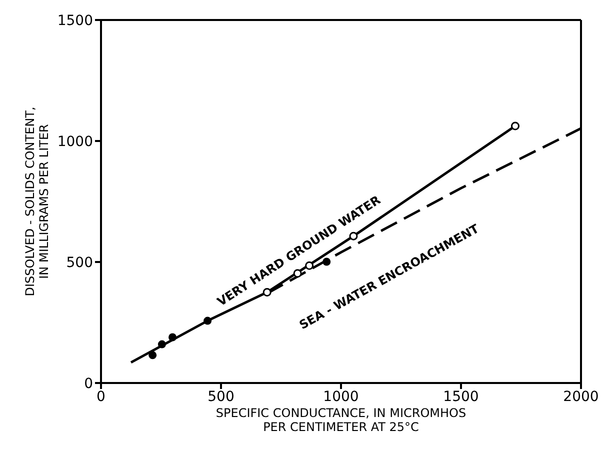  I want to click on y-tick-label: 1500, so click(75, 20).